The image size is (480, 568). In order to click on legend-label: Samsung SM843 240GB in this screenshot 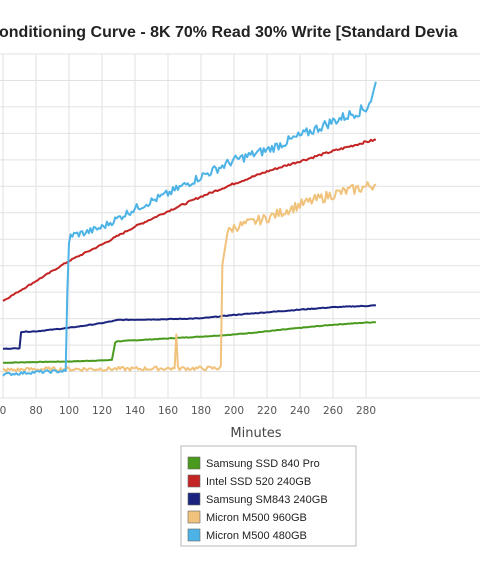, I will do `click(267, 500)`.